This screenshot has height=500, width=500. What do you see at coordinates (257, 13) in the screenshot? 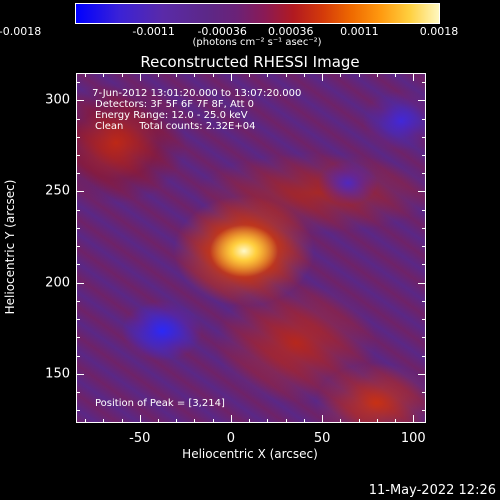
I see `colorbar-gradient` at bounding box center [257, 13].